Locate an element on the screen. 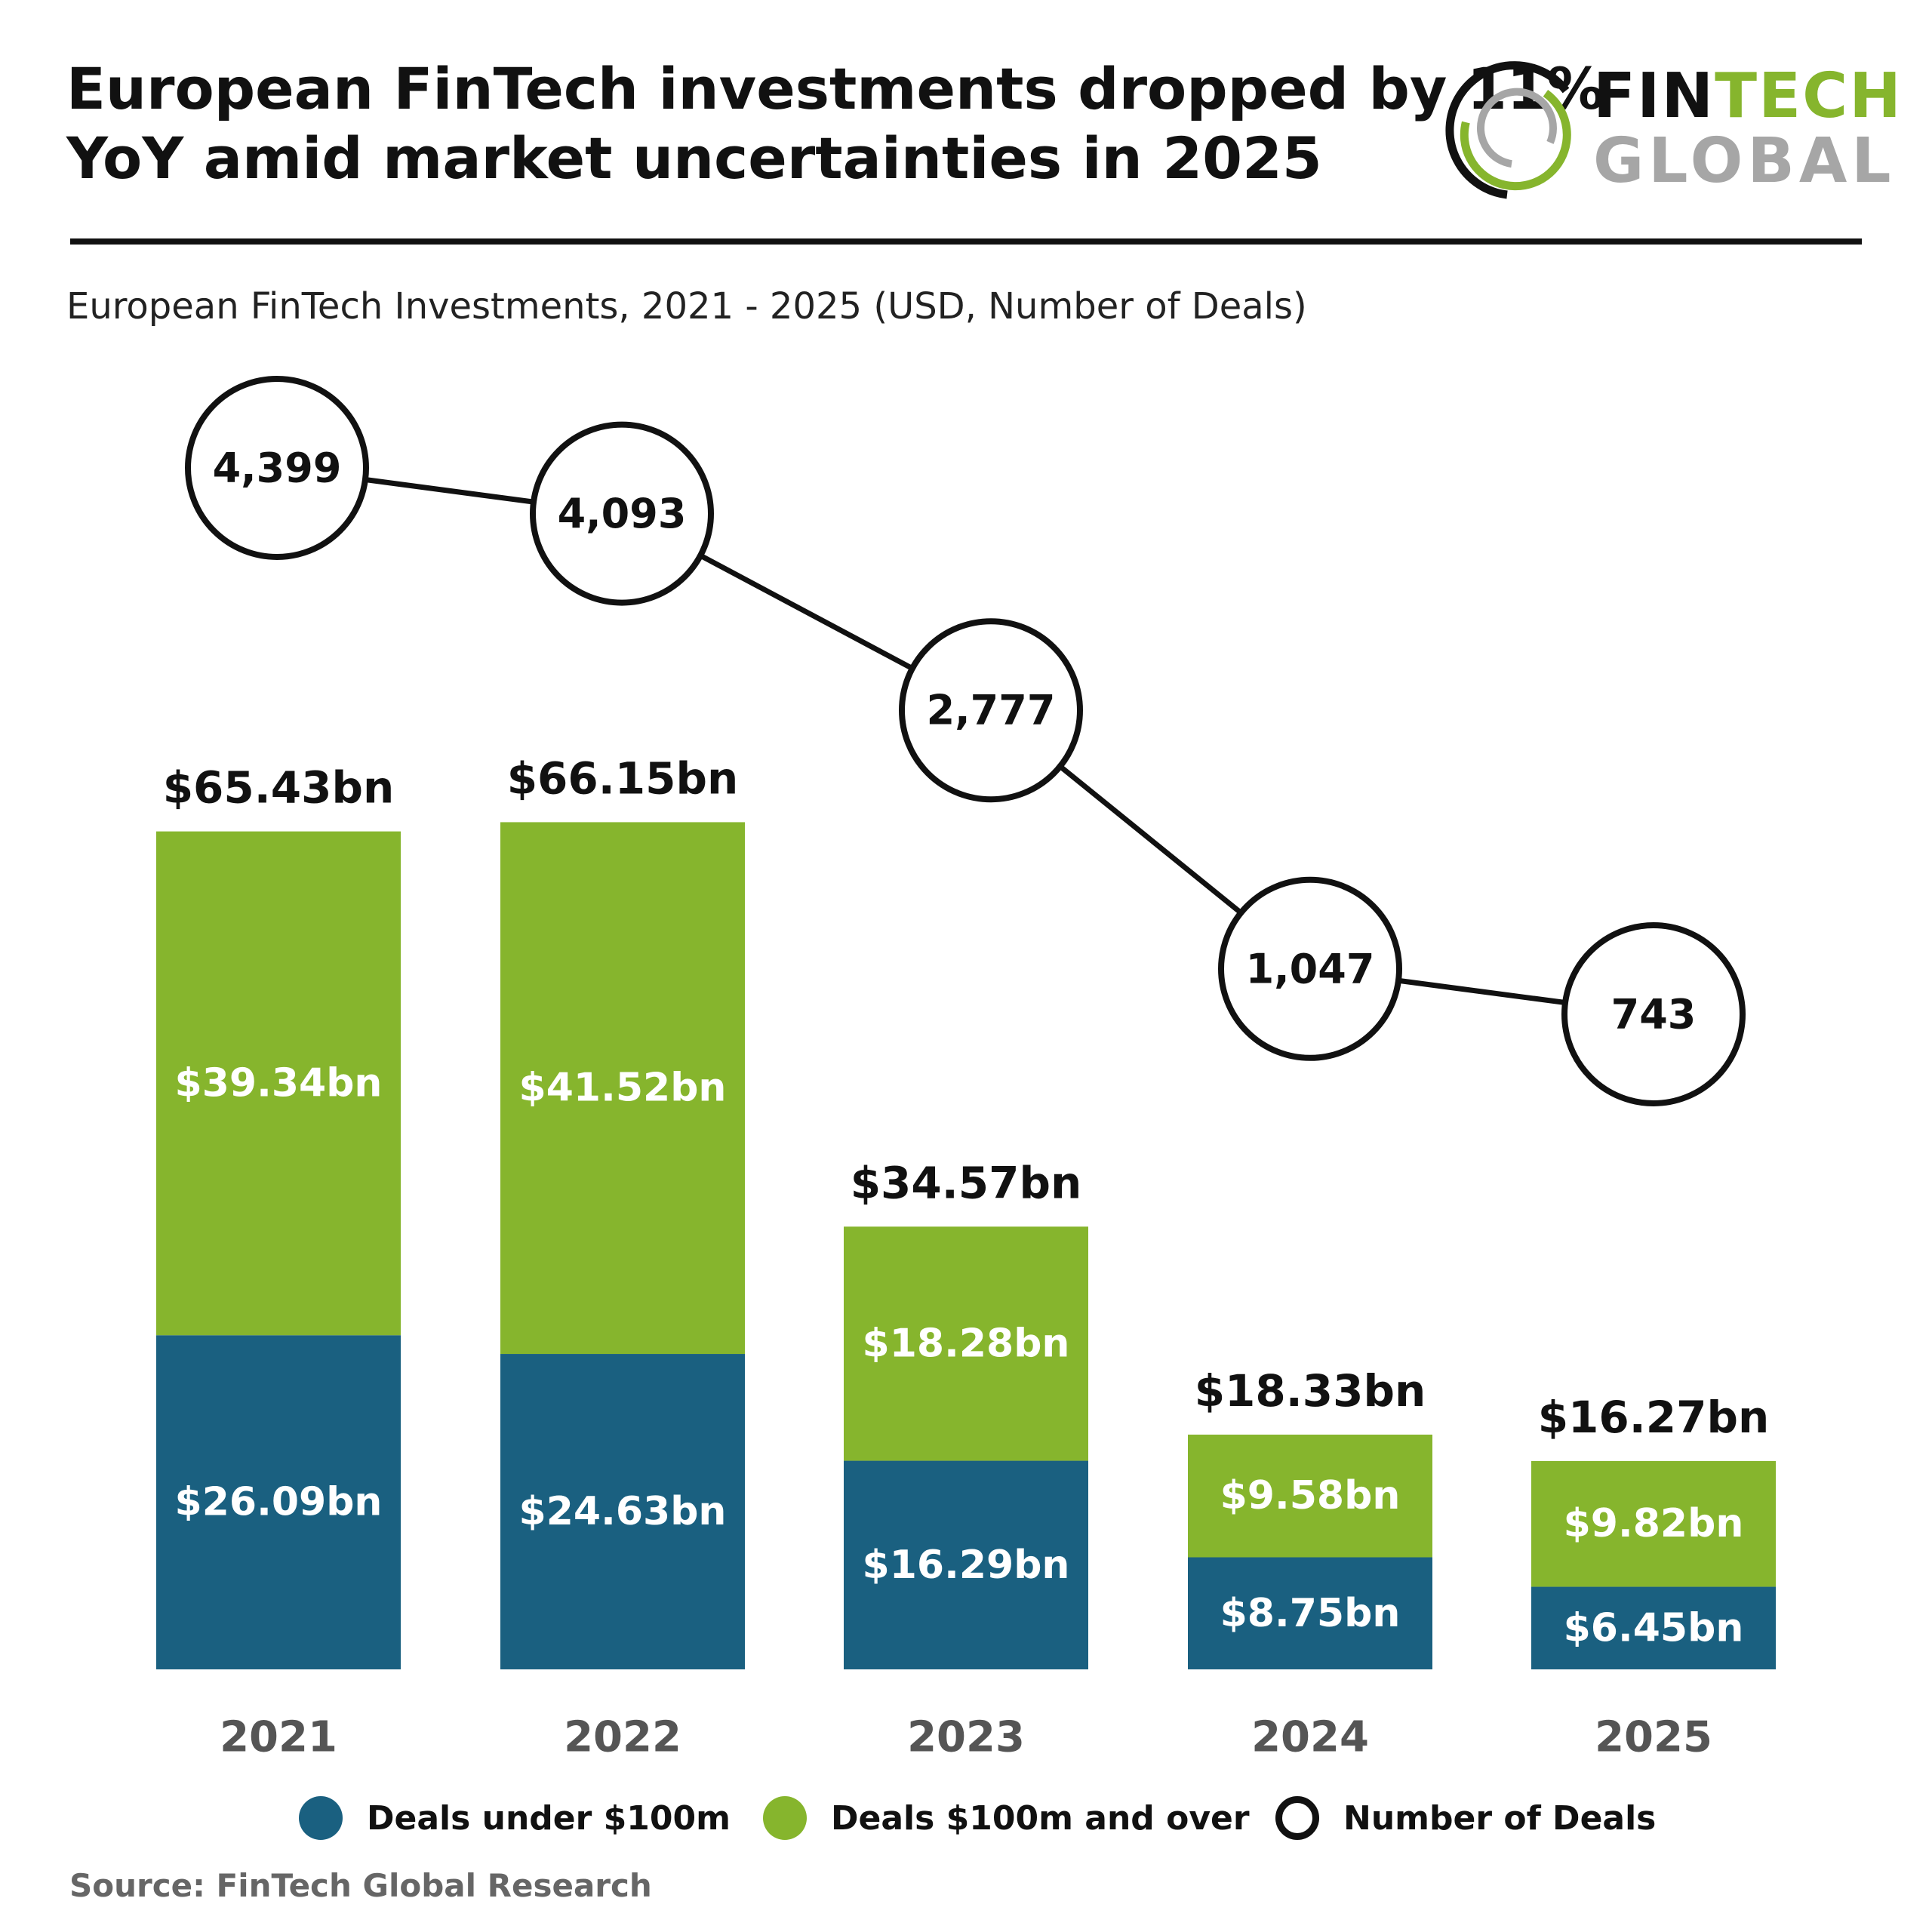 The width and height of the screenshot is (1932, 1932). segment-label-under-100m: $24.63bn is located at coordinates (623, 1511).